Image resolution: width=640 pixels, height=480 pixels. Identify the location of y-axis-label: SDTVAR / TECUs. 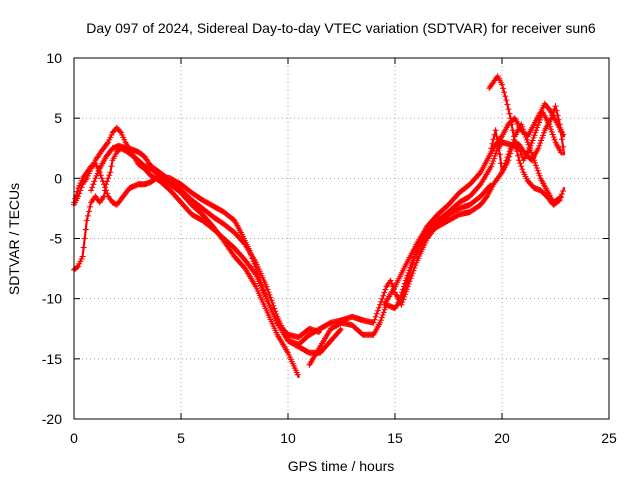
(14, 239).